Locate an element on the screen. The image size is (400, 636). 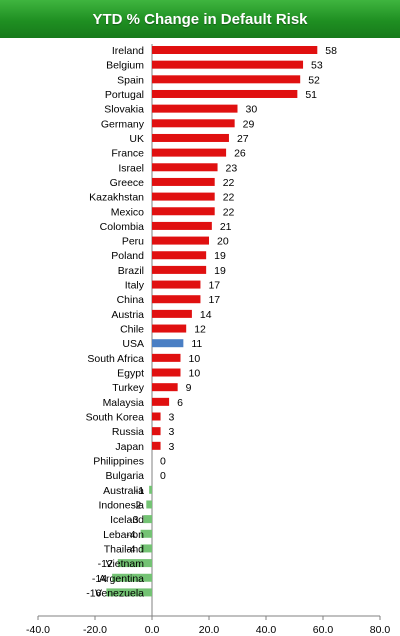
x-tick-label: -20.0 is located at coordinates (95, 630).